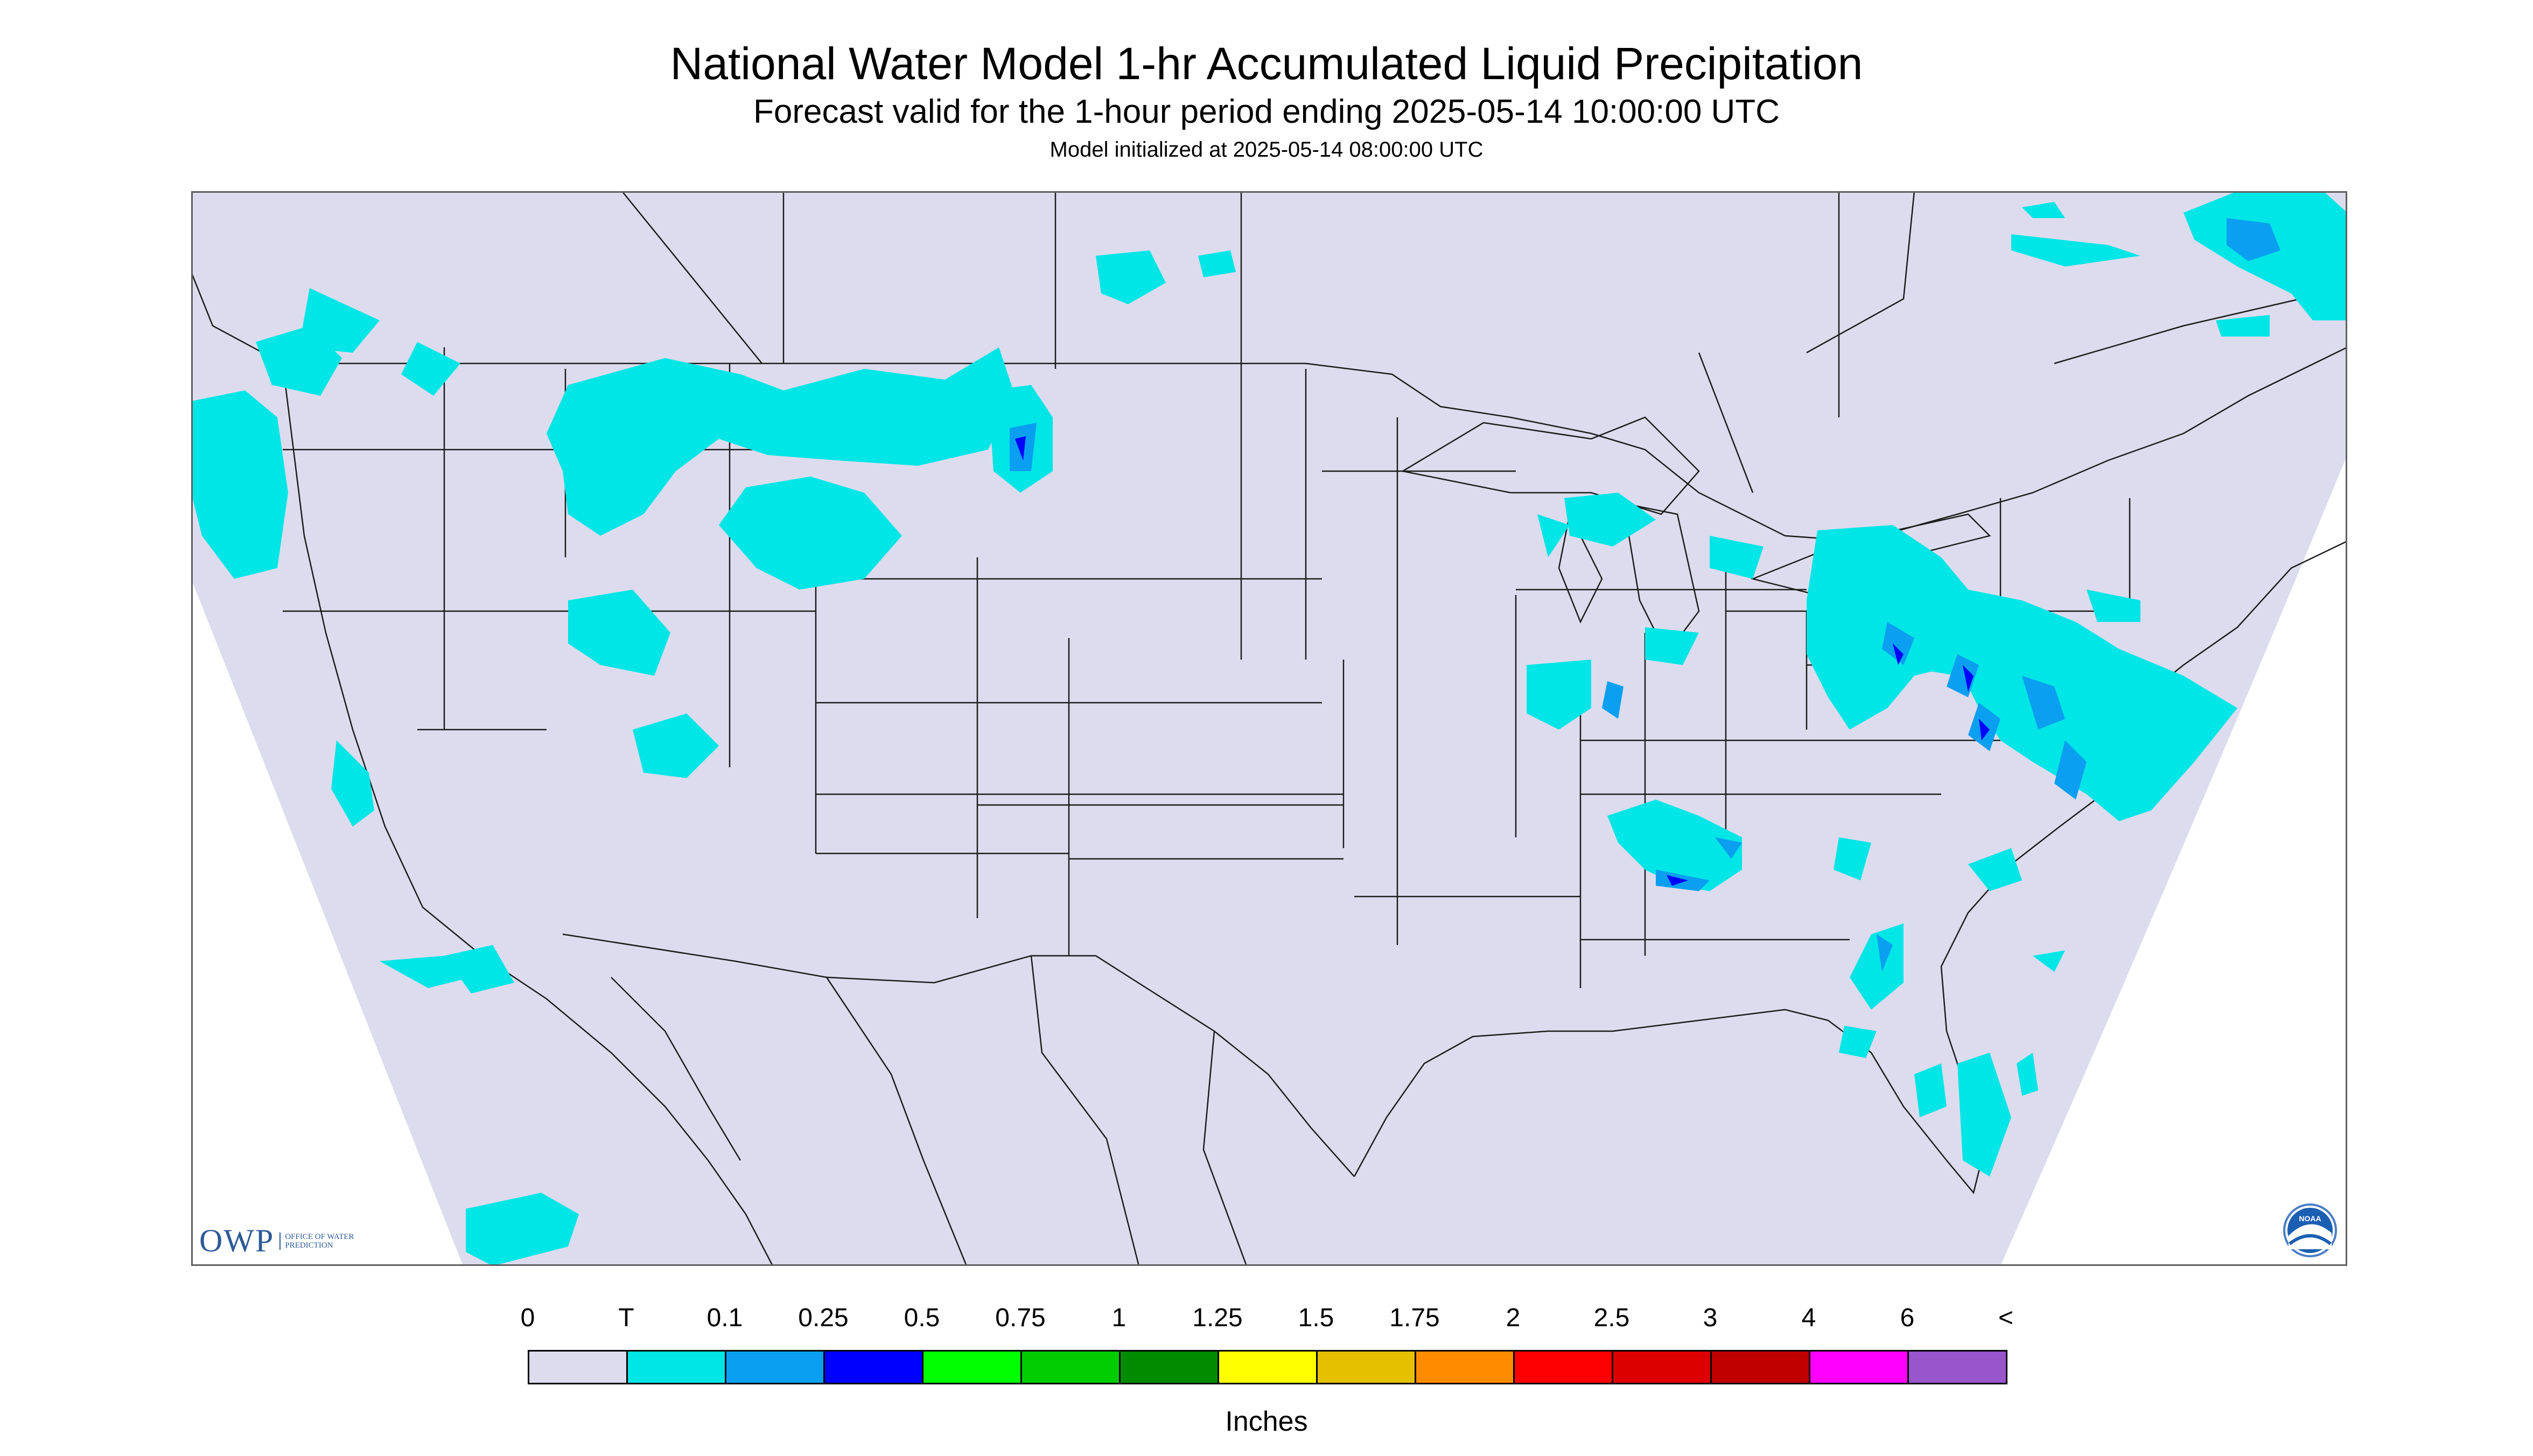 This screenshot has height=1456, width=2533. What do you see at coordinates (724, 1318) in the screenshot?
I see `legend-tick-label: 0.1` at bounding box center [724, 1318].